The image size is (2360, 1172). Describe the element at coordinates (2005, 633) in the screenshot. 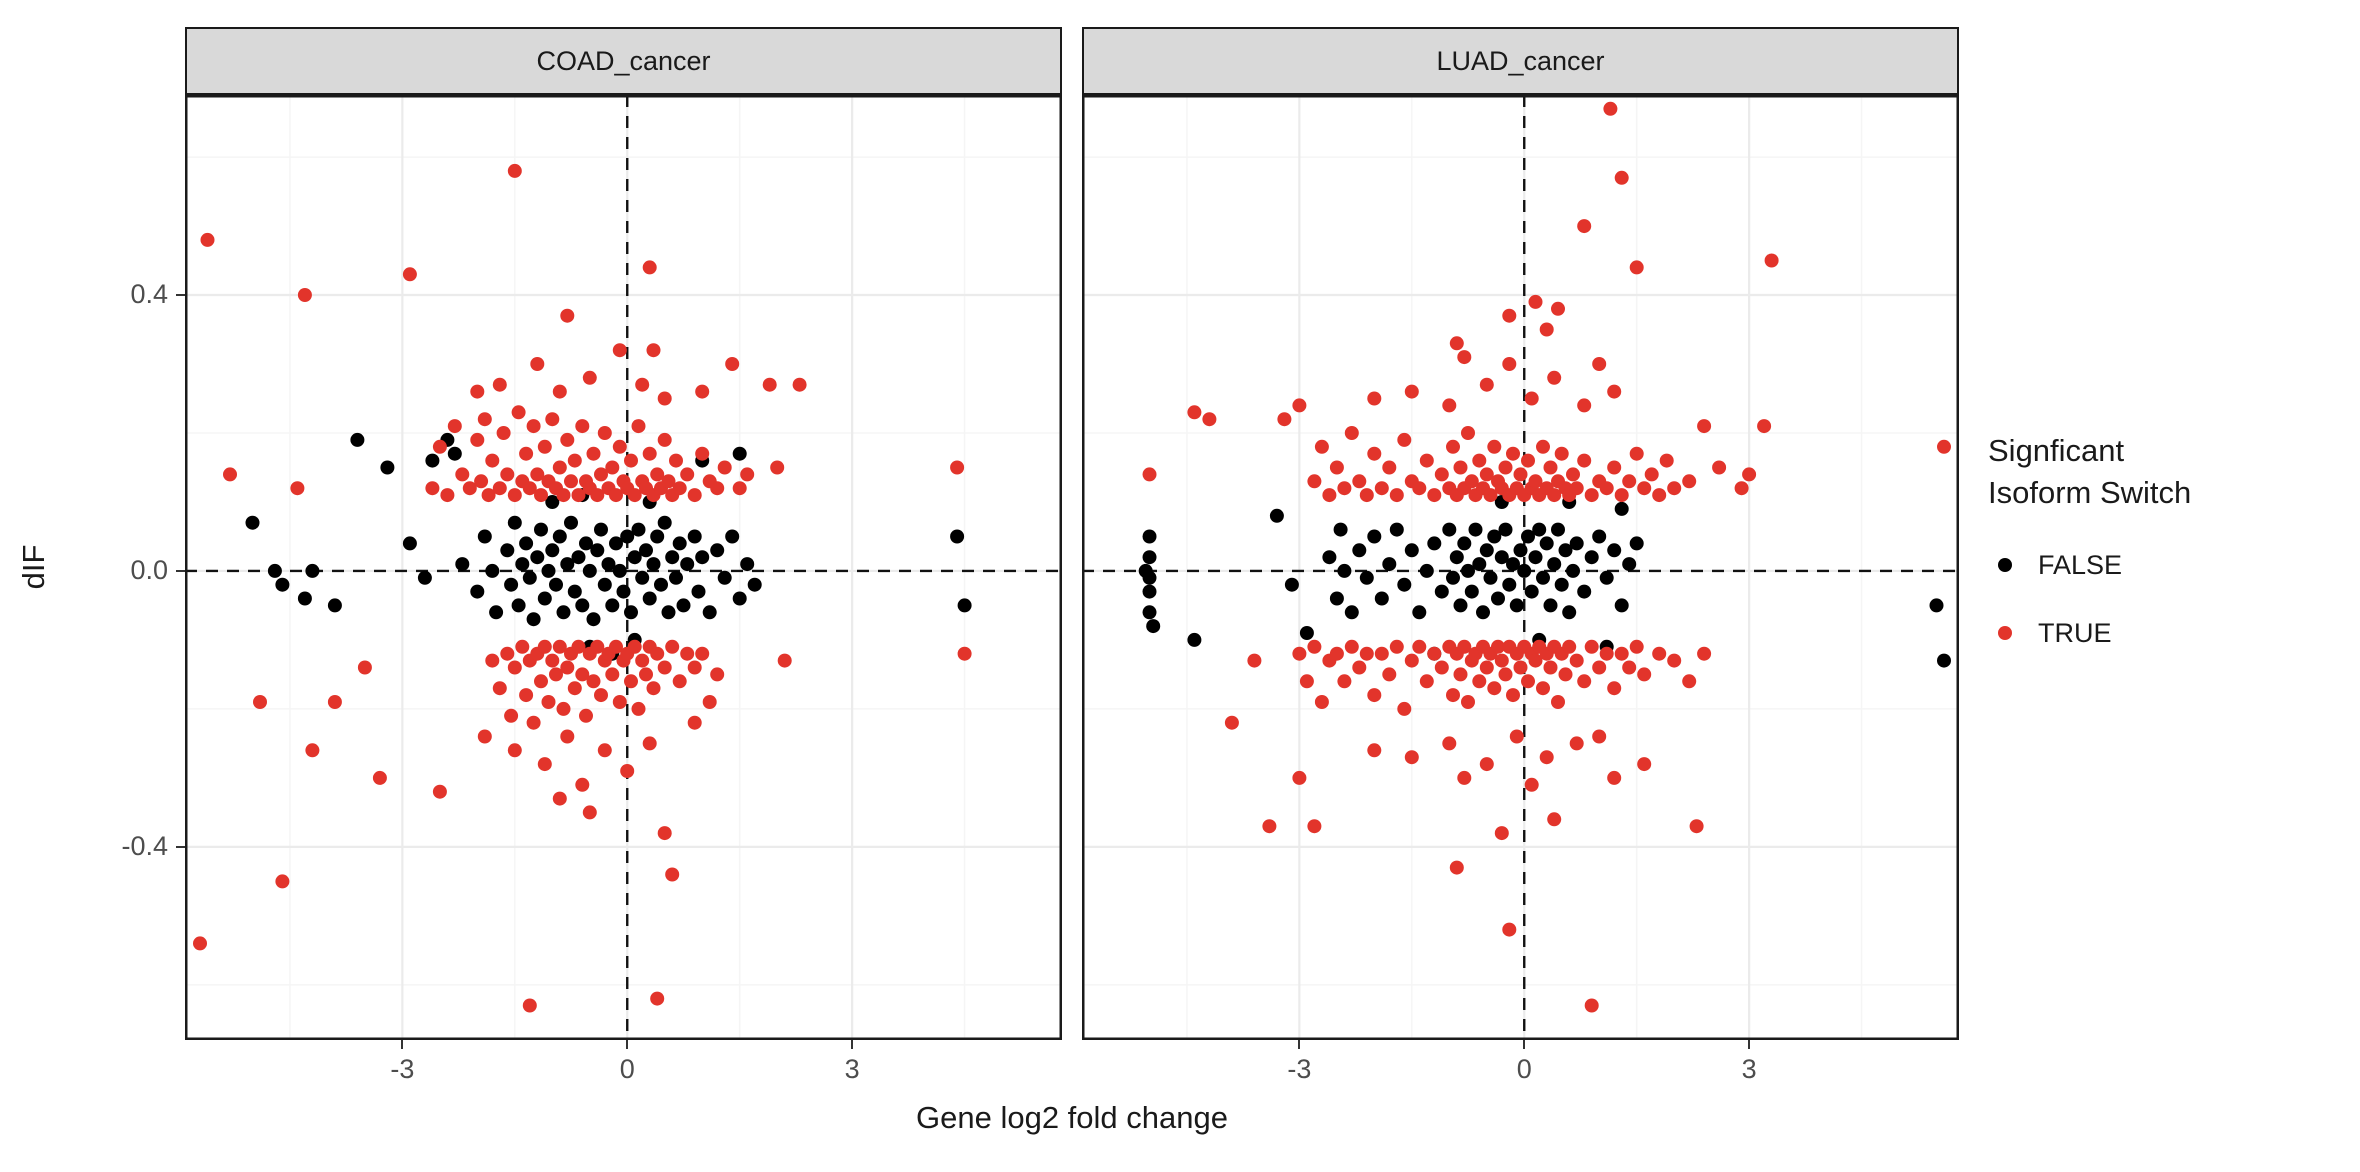

I see `true-point-swatch-icon` at that location.